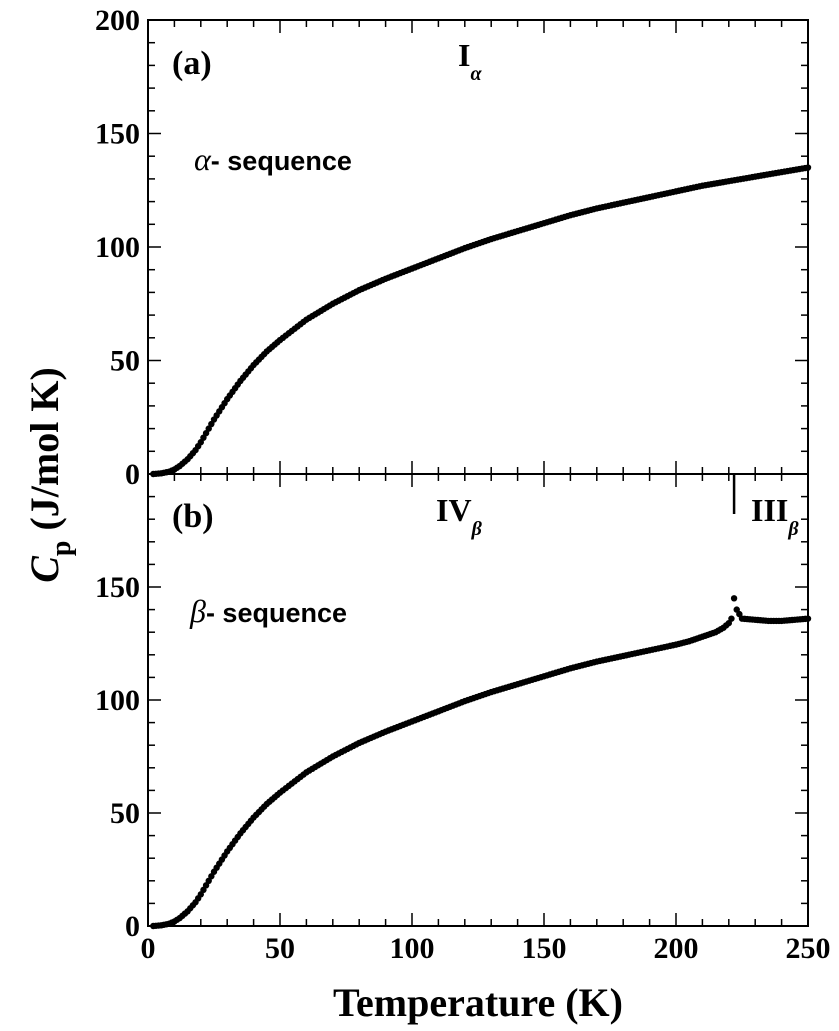 The height and width of the screenshot is (1031, 839). Describe the element at coordinates (280, 948) in the screenshot. I see `x-tick-label: 50` at that location.